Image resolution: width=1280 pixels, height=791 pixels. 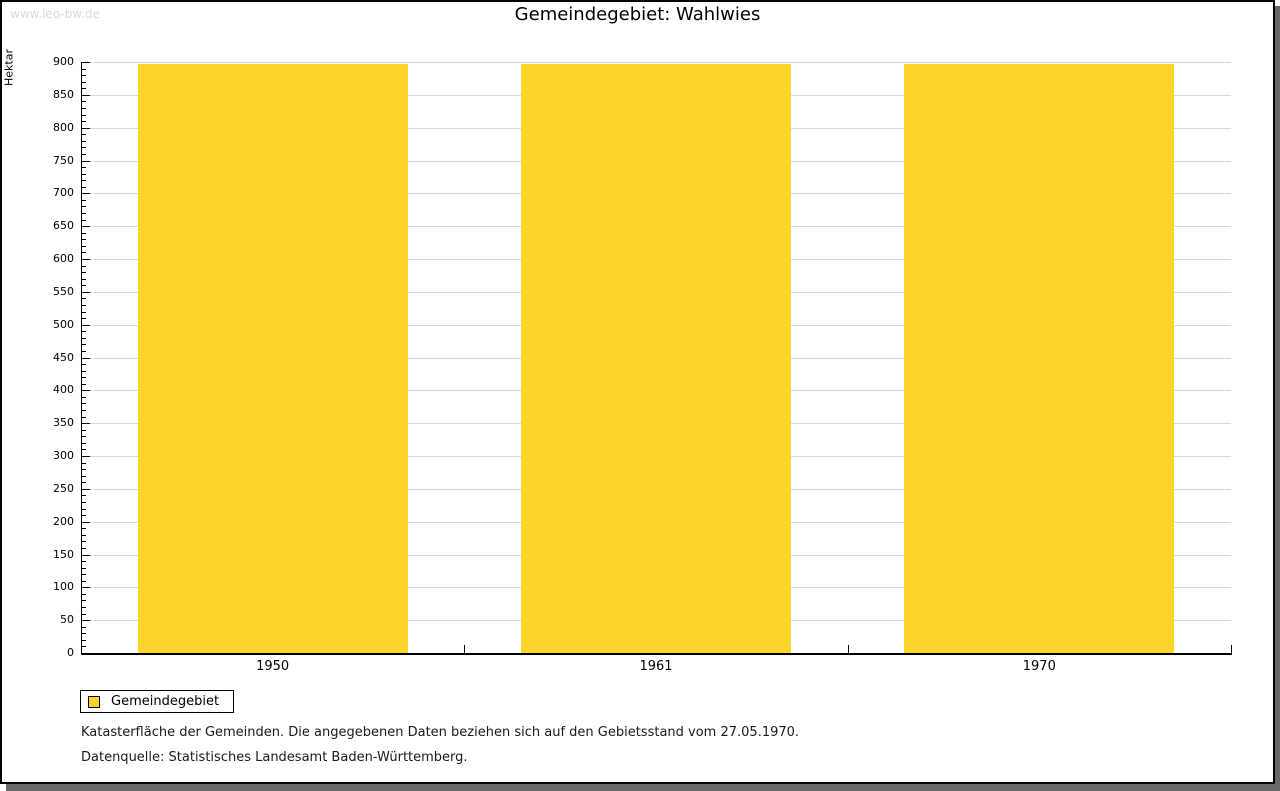 What do you see at coordinates (63, 61) in the screenshot?
I see `y-tick-label: 900` at bounding box center [63, 61].